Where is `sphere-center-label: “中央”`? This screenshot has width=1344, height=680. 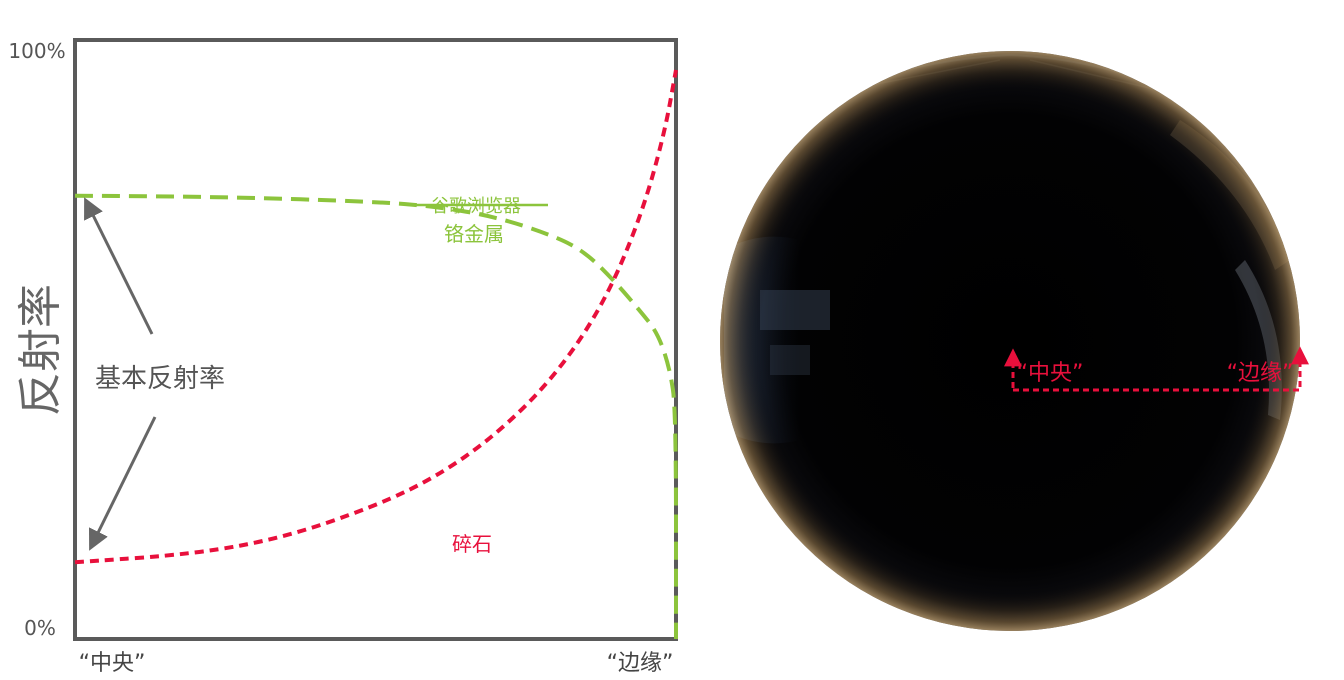 sphere-center-label: “中央” is located at coordinates (1050, 373).